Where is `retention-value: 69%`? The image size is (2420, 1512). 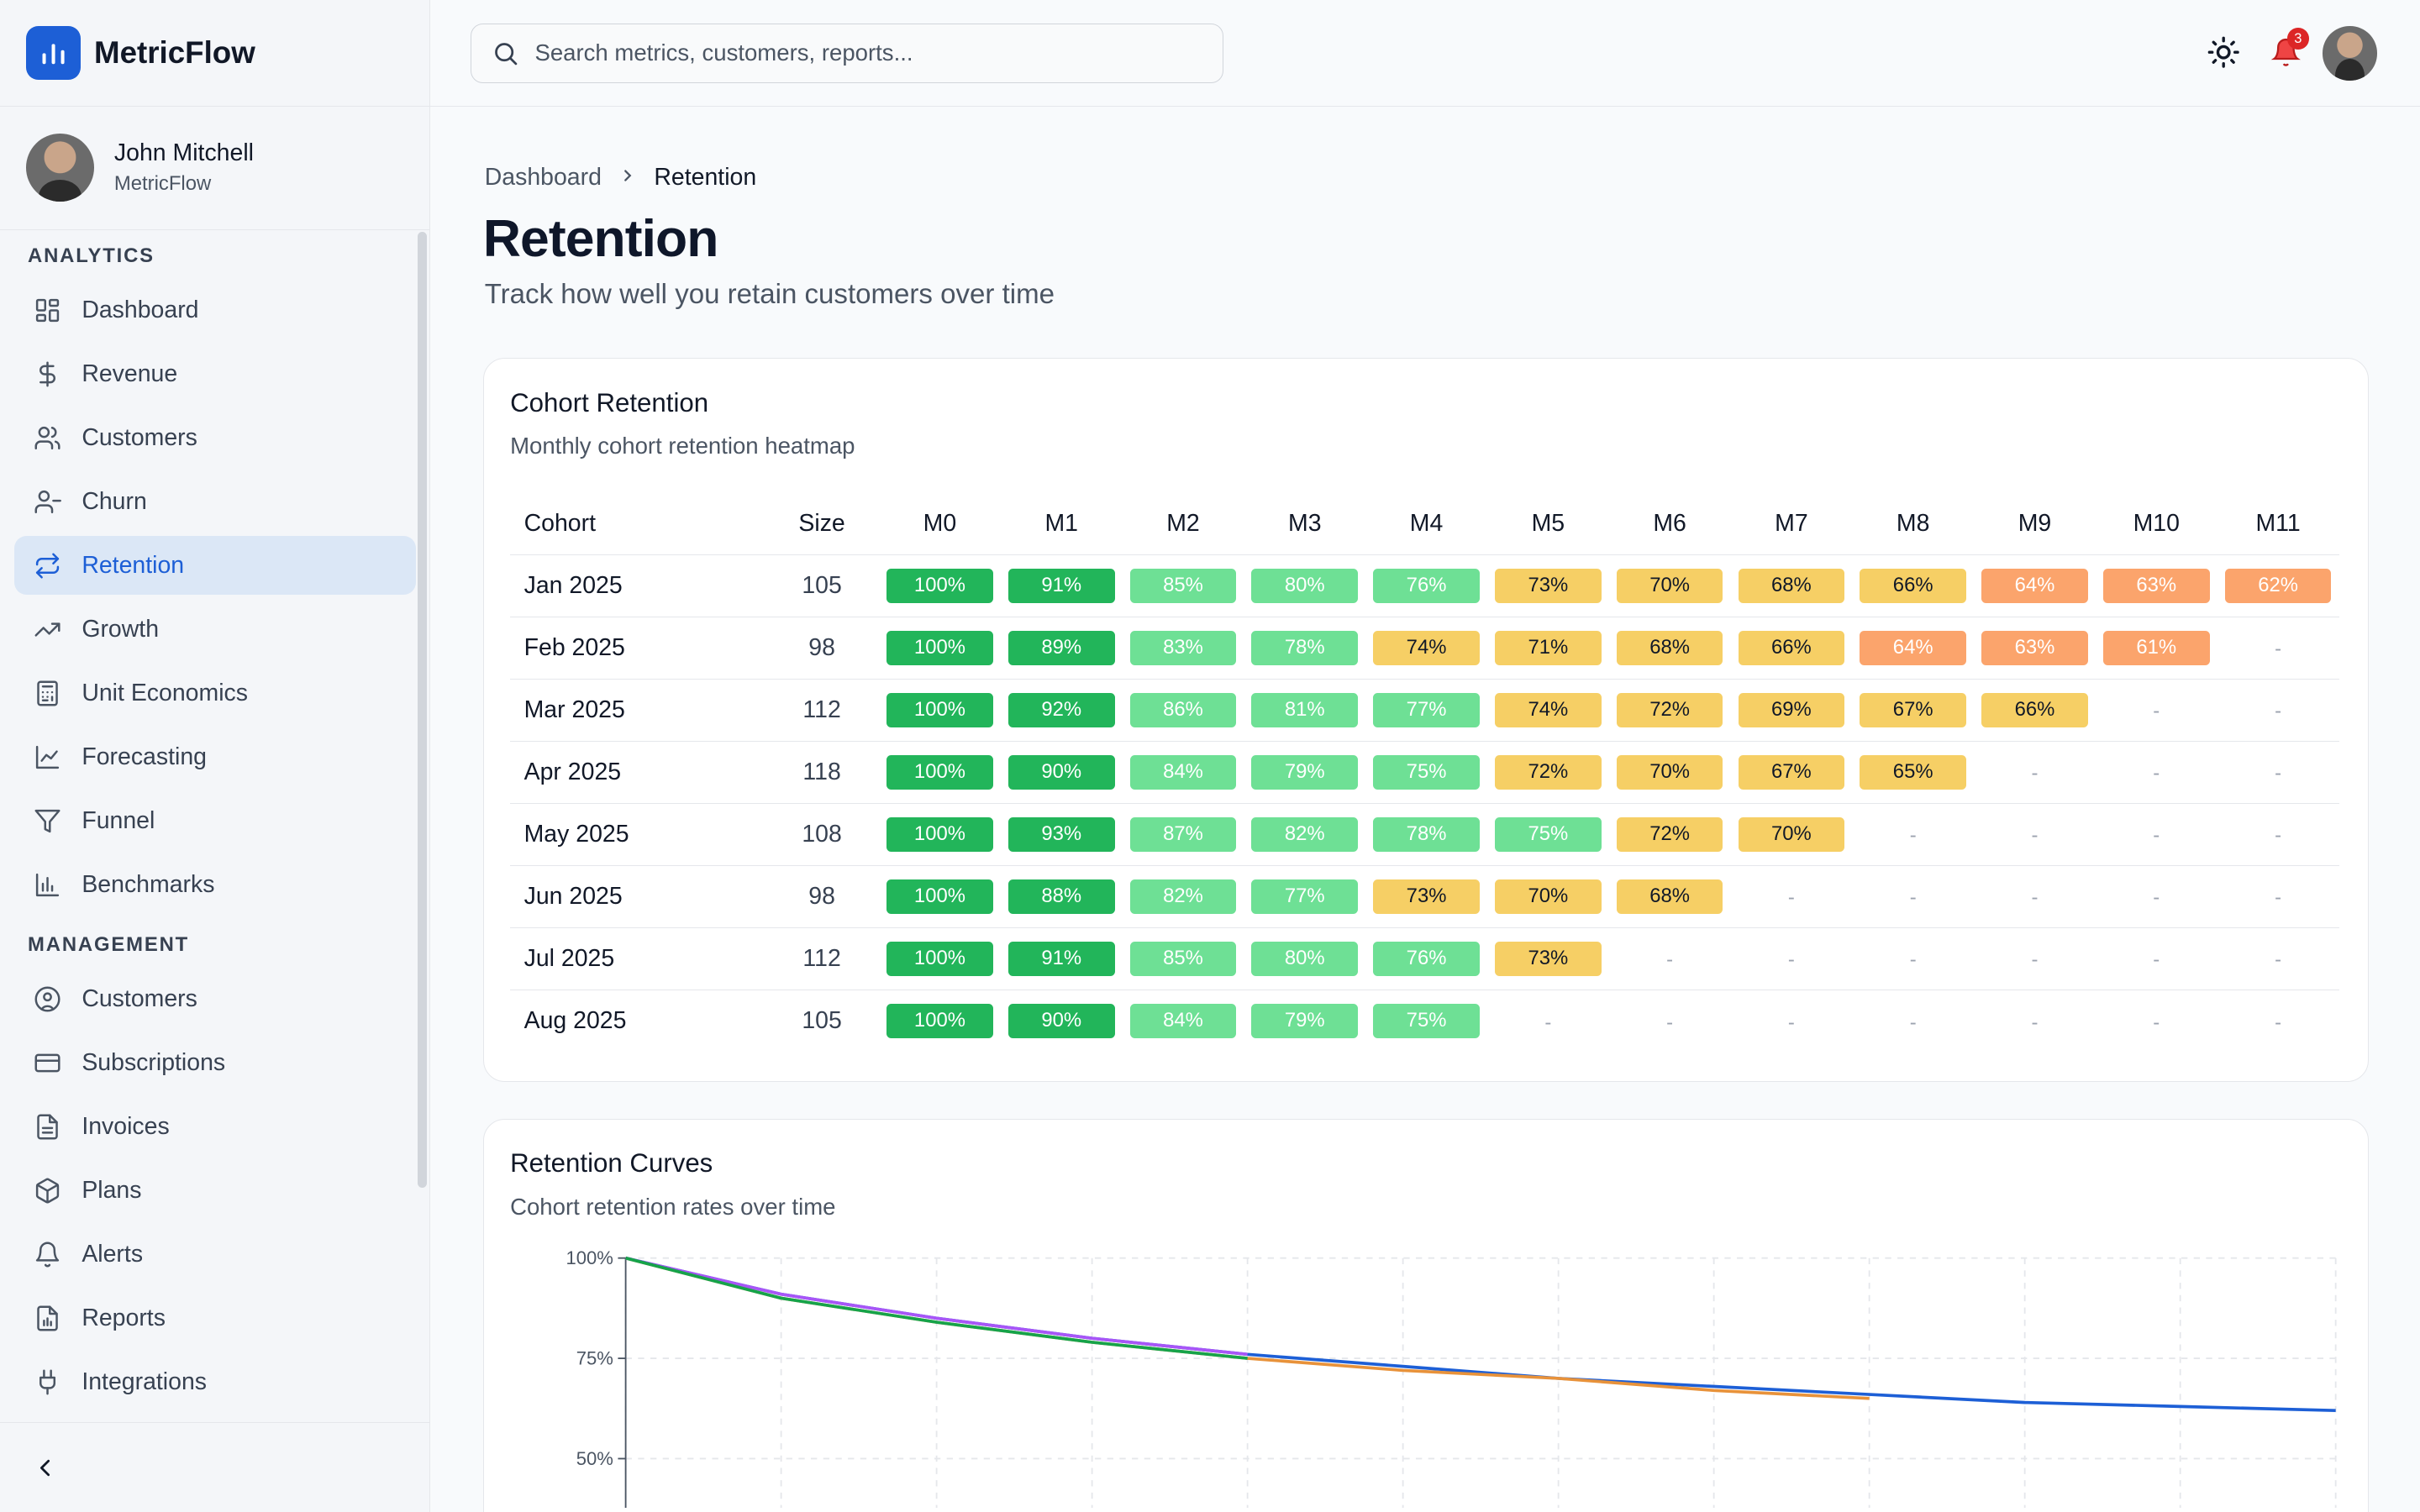
retention-value: 69% is located at coordinates (1792, 710).